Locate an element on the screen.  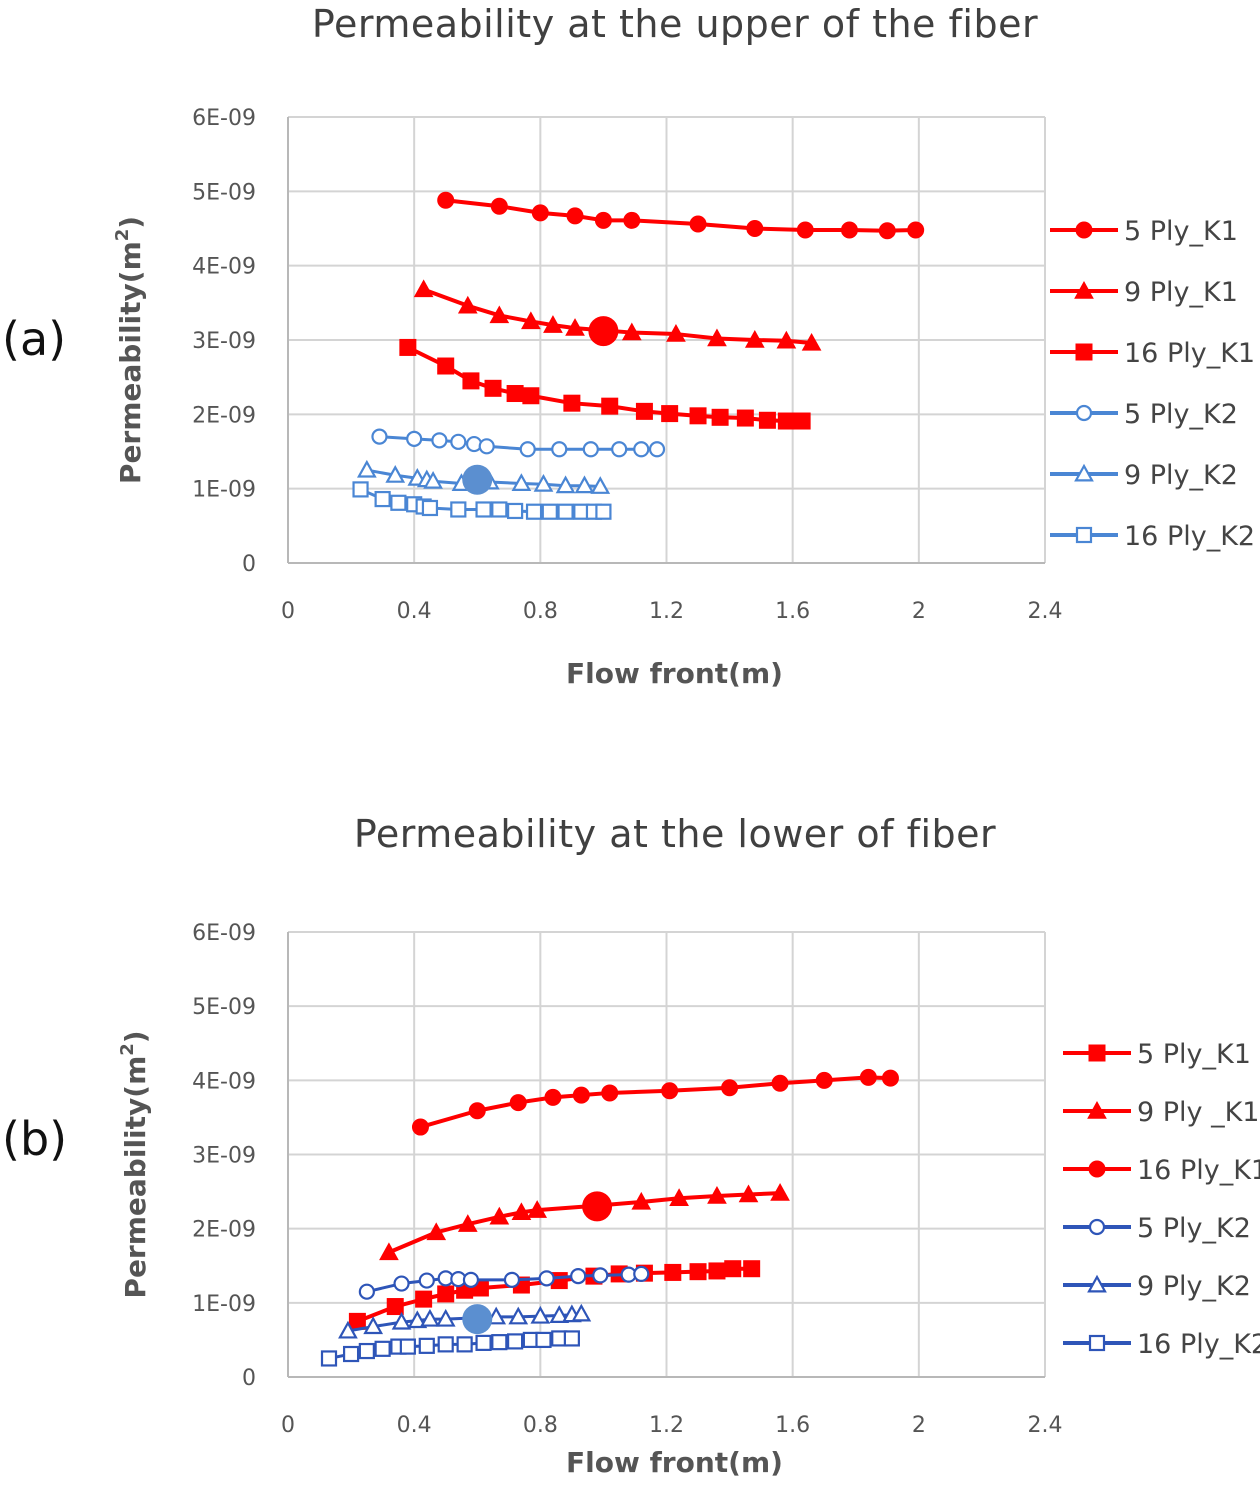
x-tick-label: 0 is located at coordinates (288, 611).